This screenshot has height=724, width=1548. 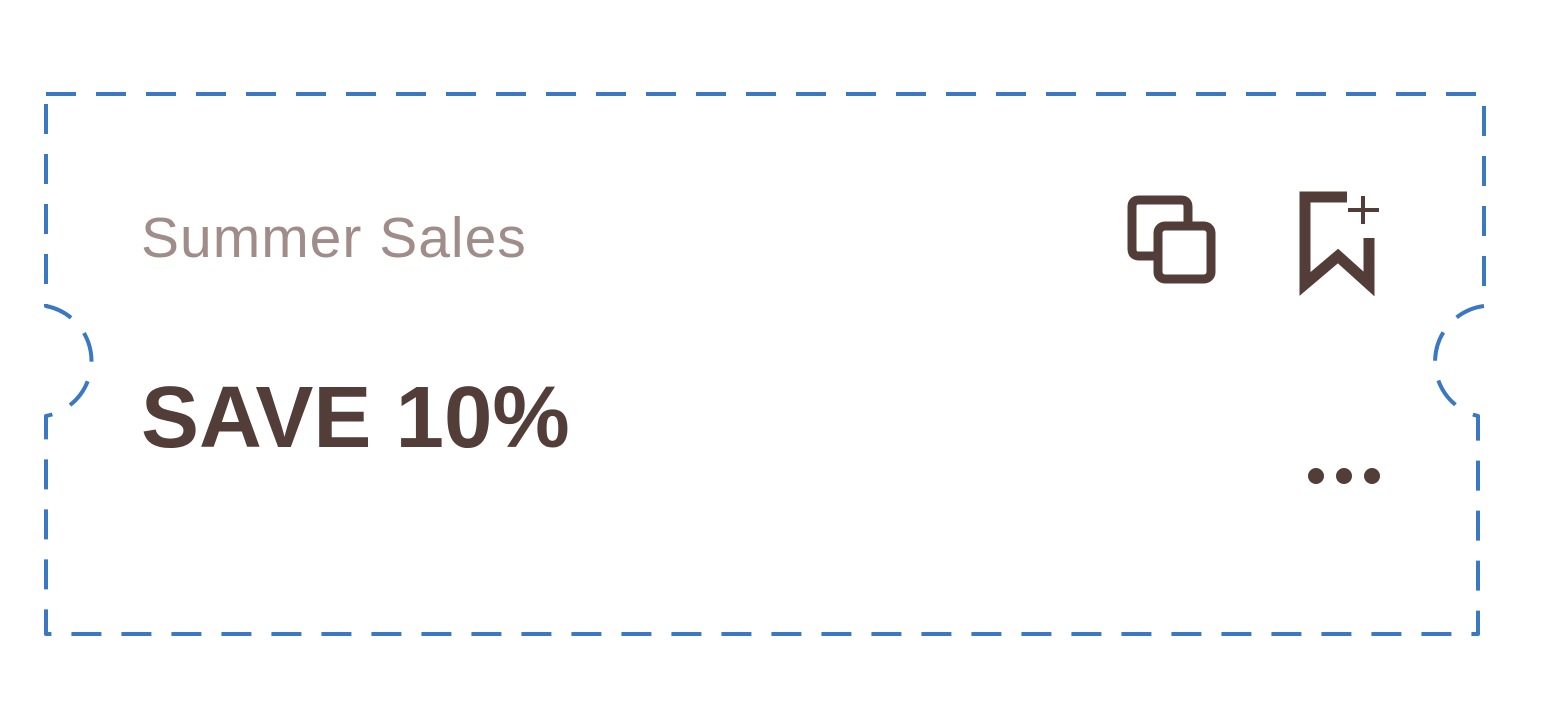 What do you see at coordinates (1339, 243) in the screenshot?
I see `bookmark-add-icon` at bounding box center [1339, 243].